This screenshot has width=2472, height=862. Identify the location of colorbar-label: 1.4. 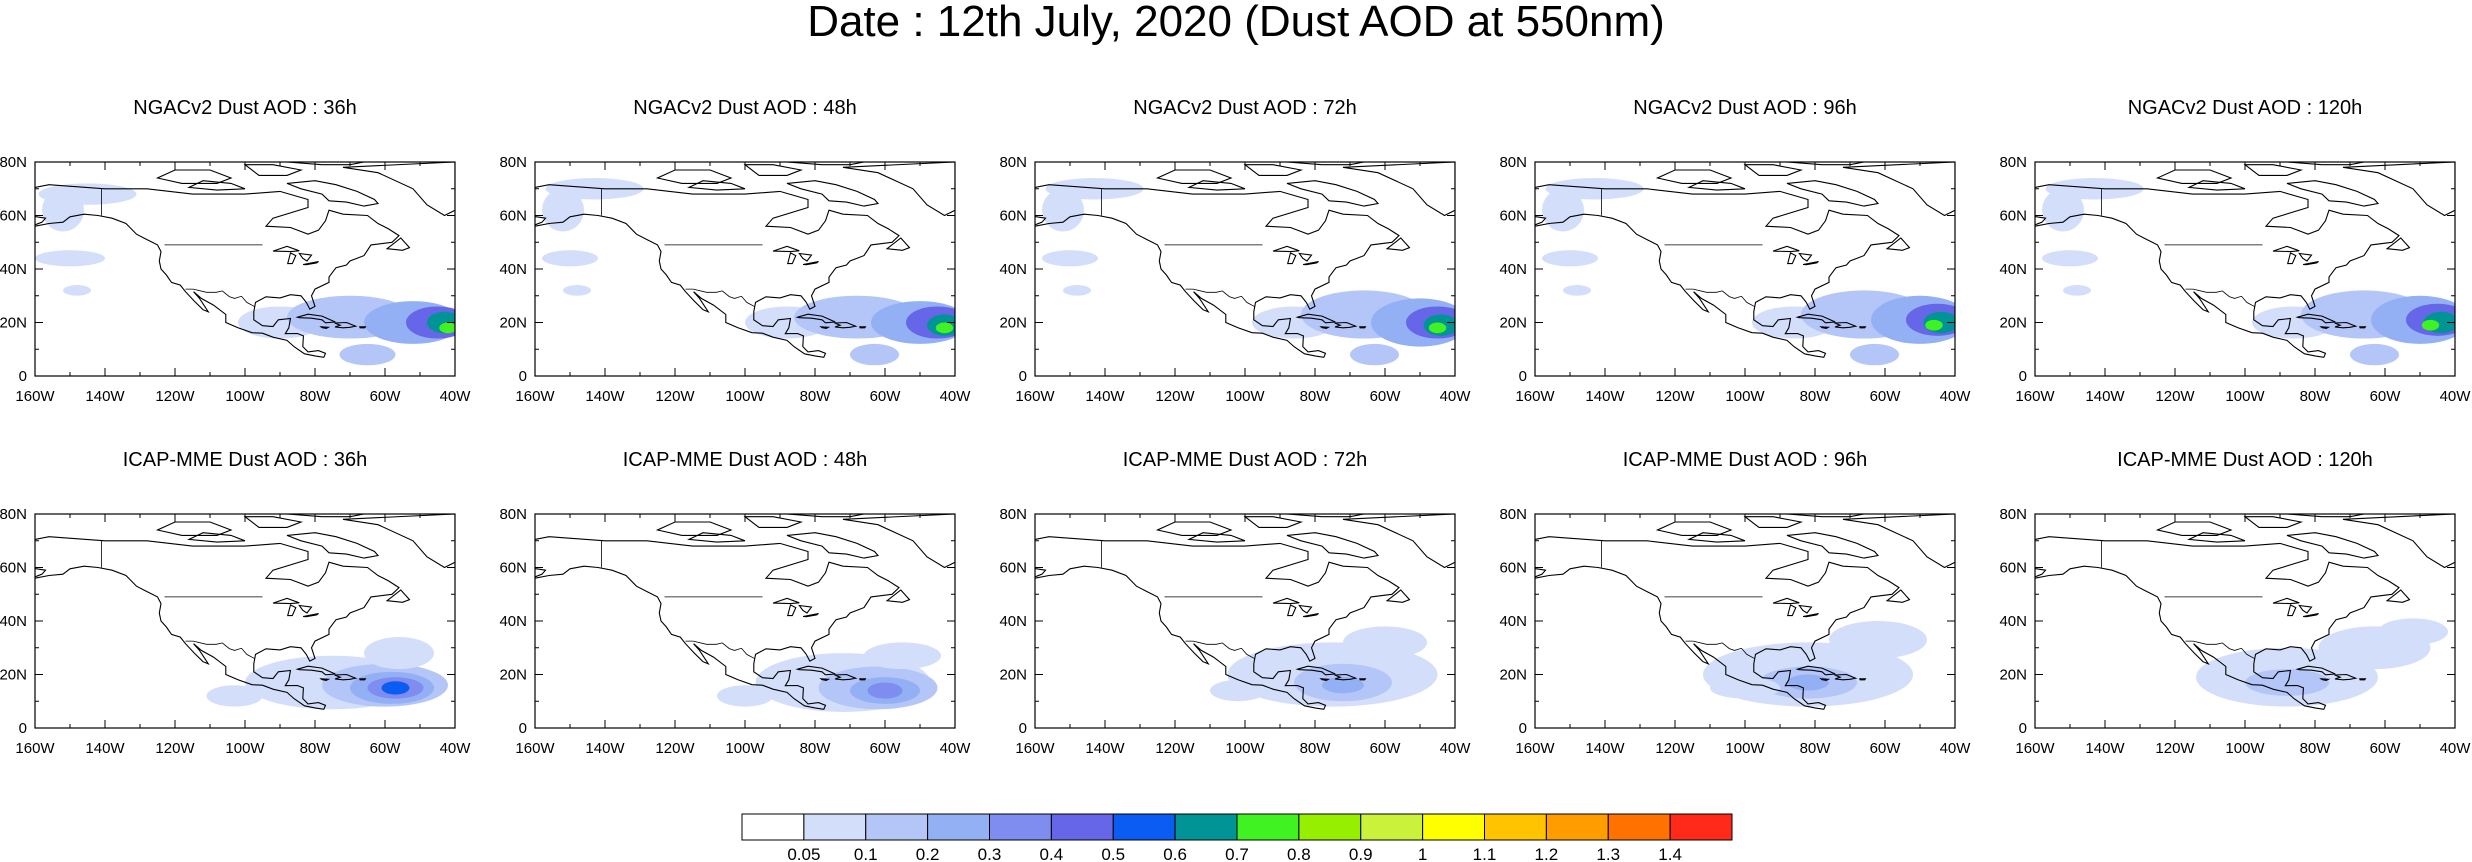
(1670, 853).